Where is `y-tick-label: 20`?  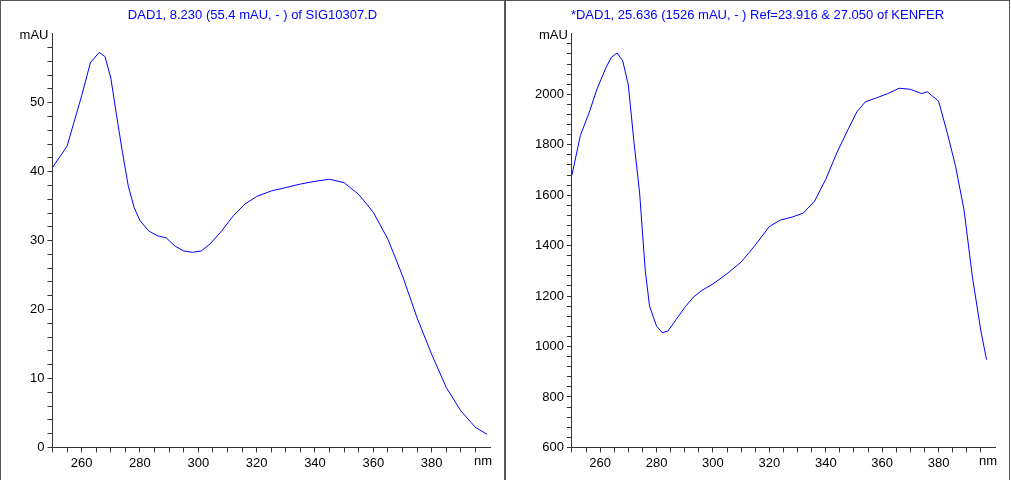
y-tick-label: 20 is located at coordinates (37, 309).